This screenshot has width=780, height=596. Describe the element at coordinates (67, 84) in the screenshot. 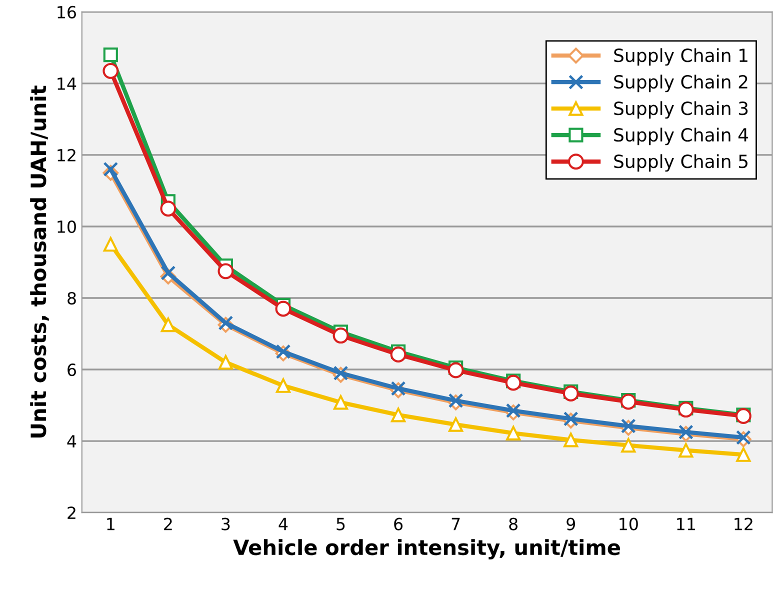

I see `y-tick-label: 14` at that location.